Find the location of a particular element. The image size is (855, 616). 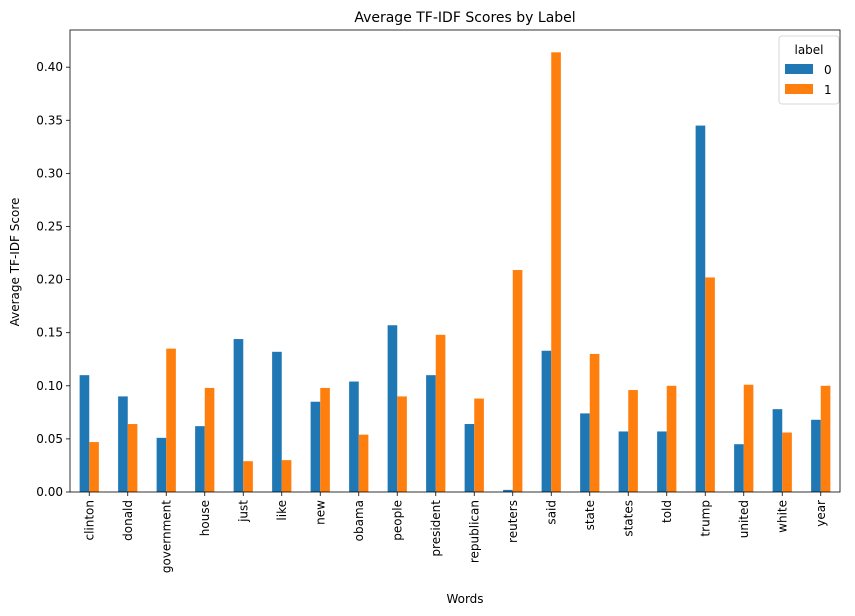

y-tick-label: 0.30 is located at coordinates (49, 173).